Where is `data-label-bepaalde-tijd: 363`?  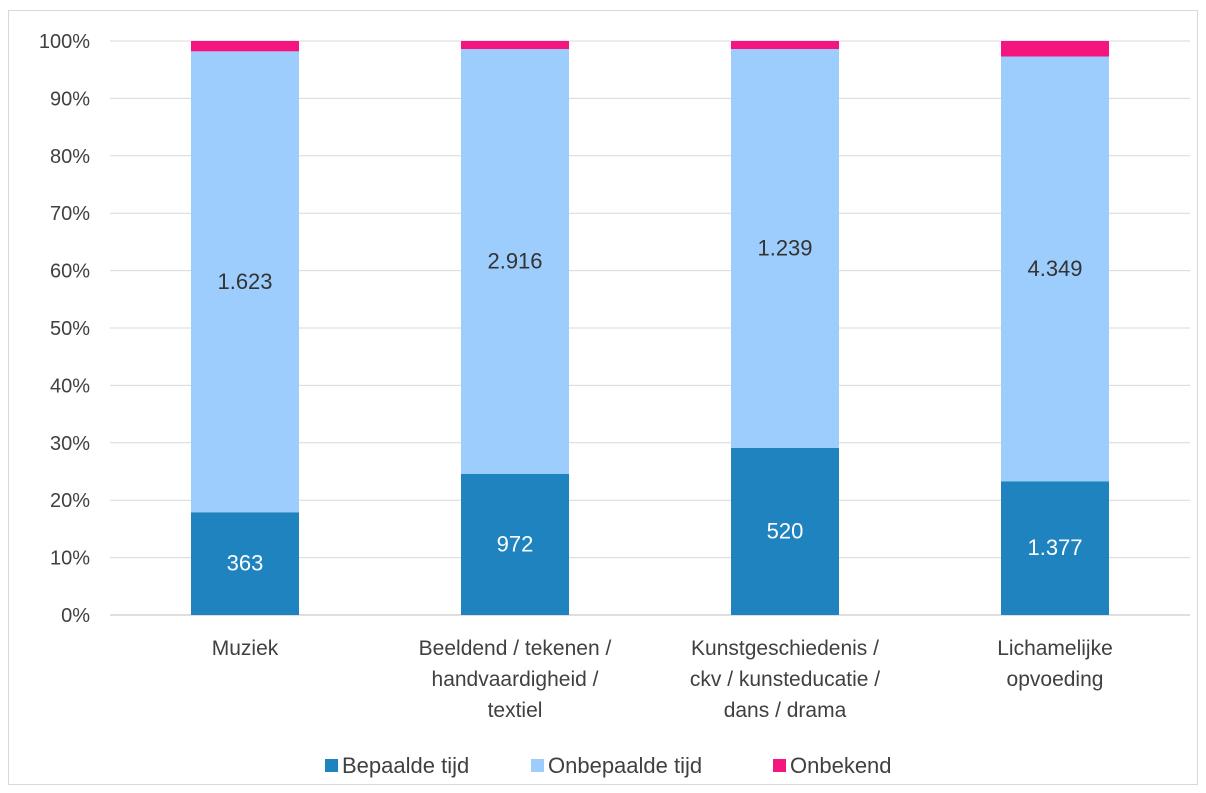 data-label-bepaalde-tijd: 363 is located at coordinates (245, 563).